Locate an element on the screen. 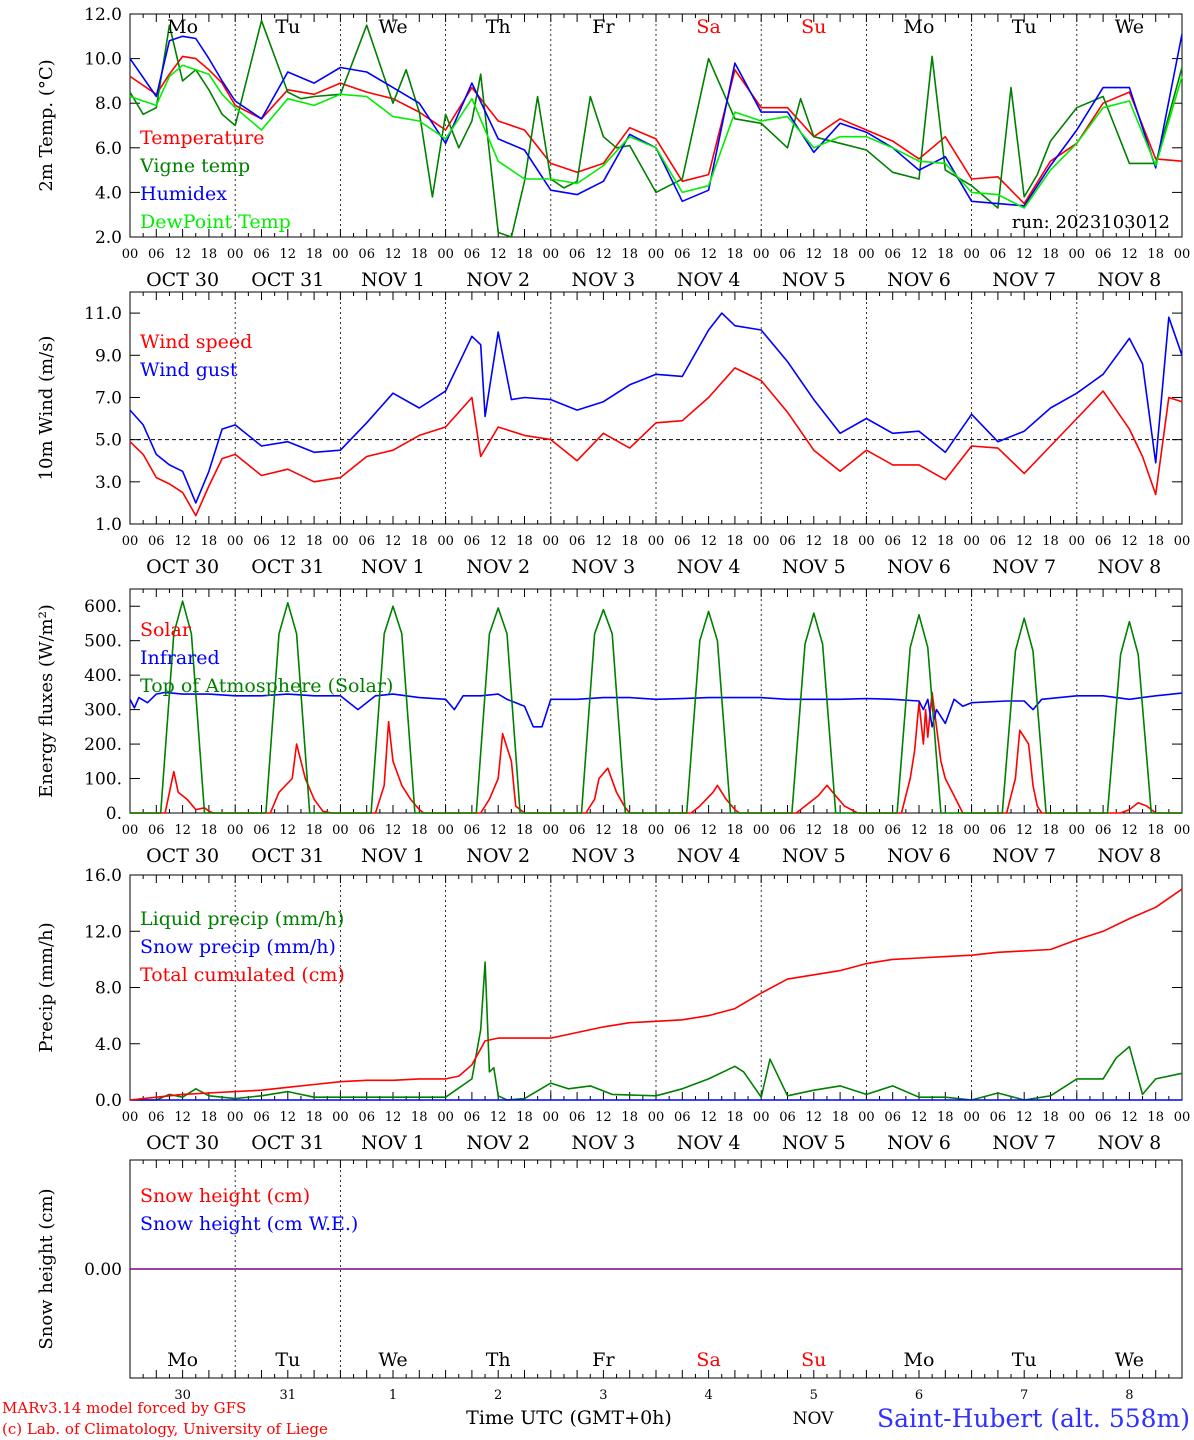 This screenshot has width=1194, height=1440. day-number-label: 3 is located at coordinates (603, 1395).